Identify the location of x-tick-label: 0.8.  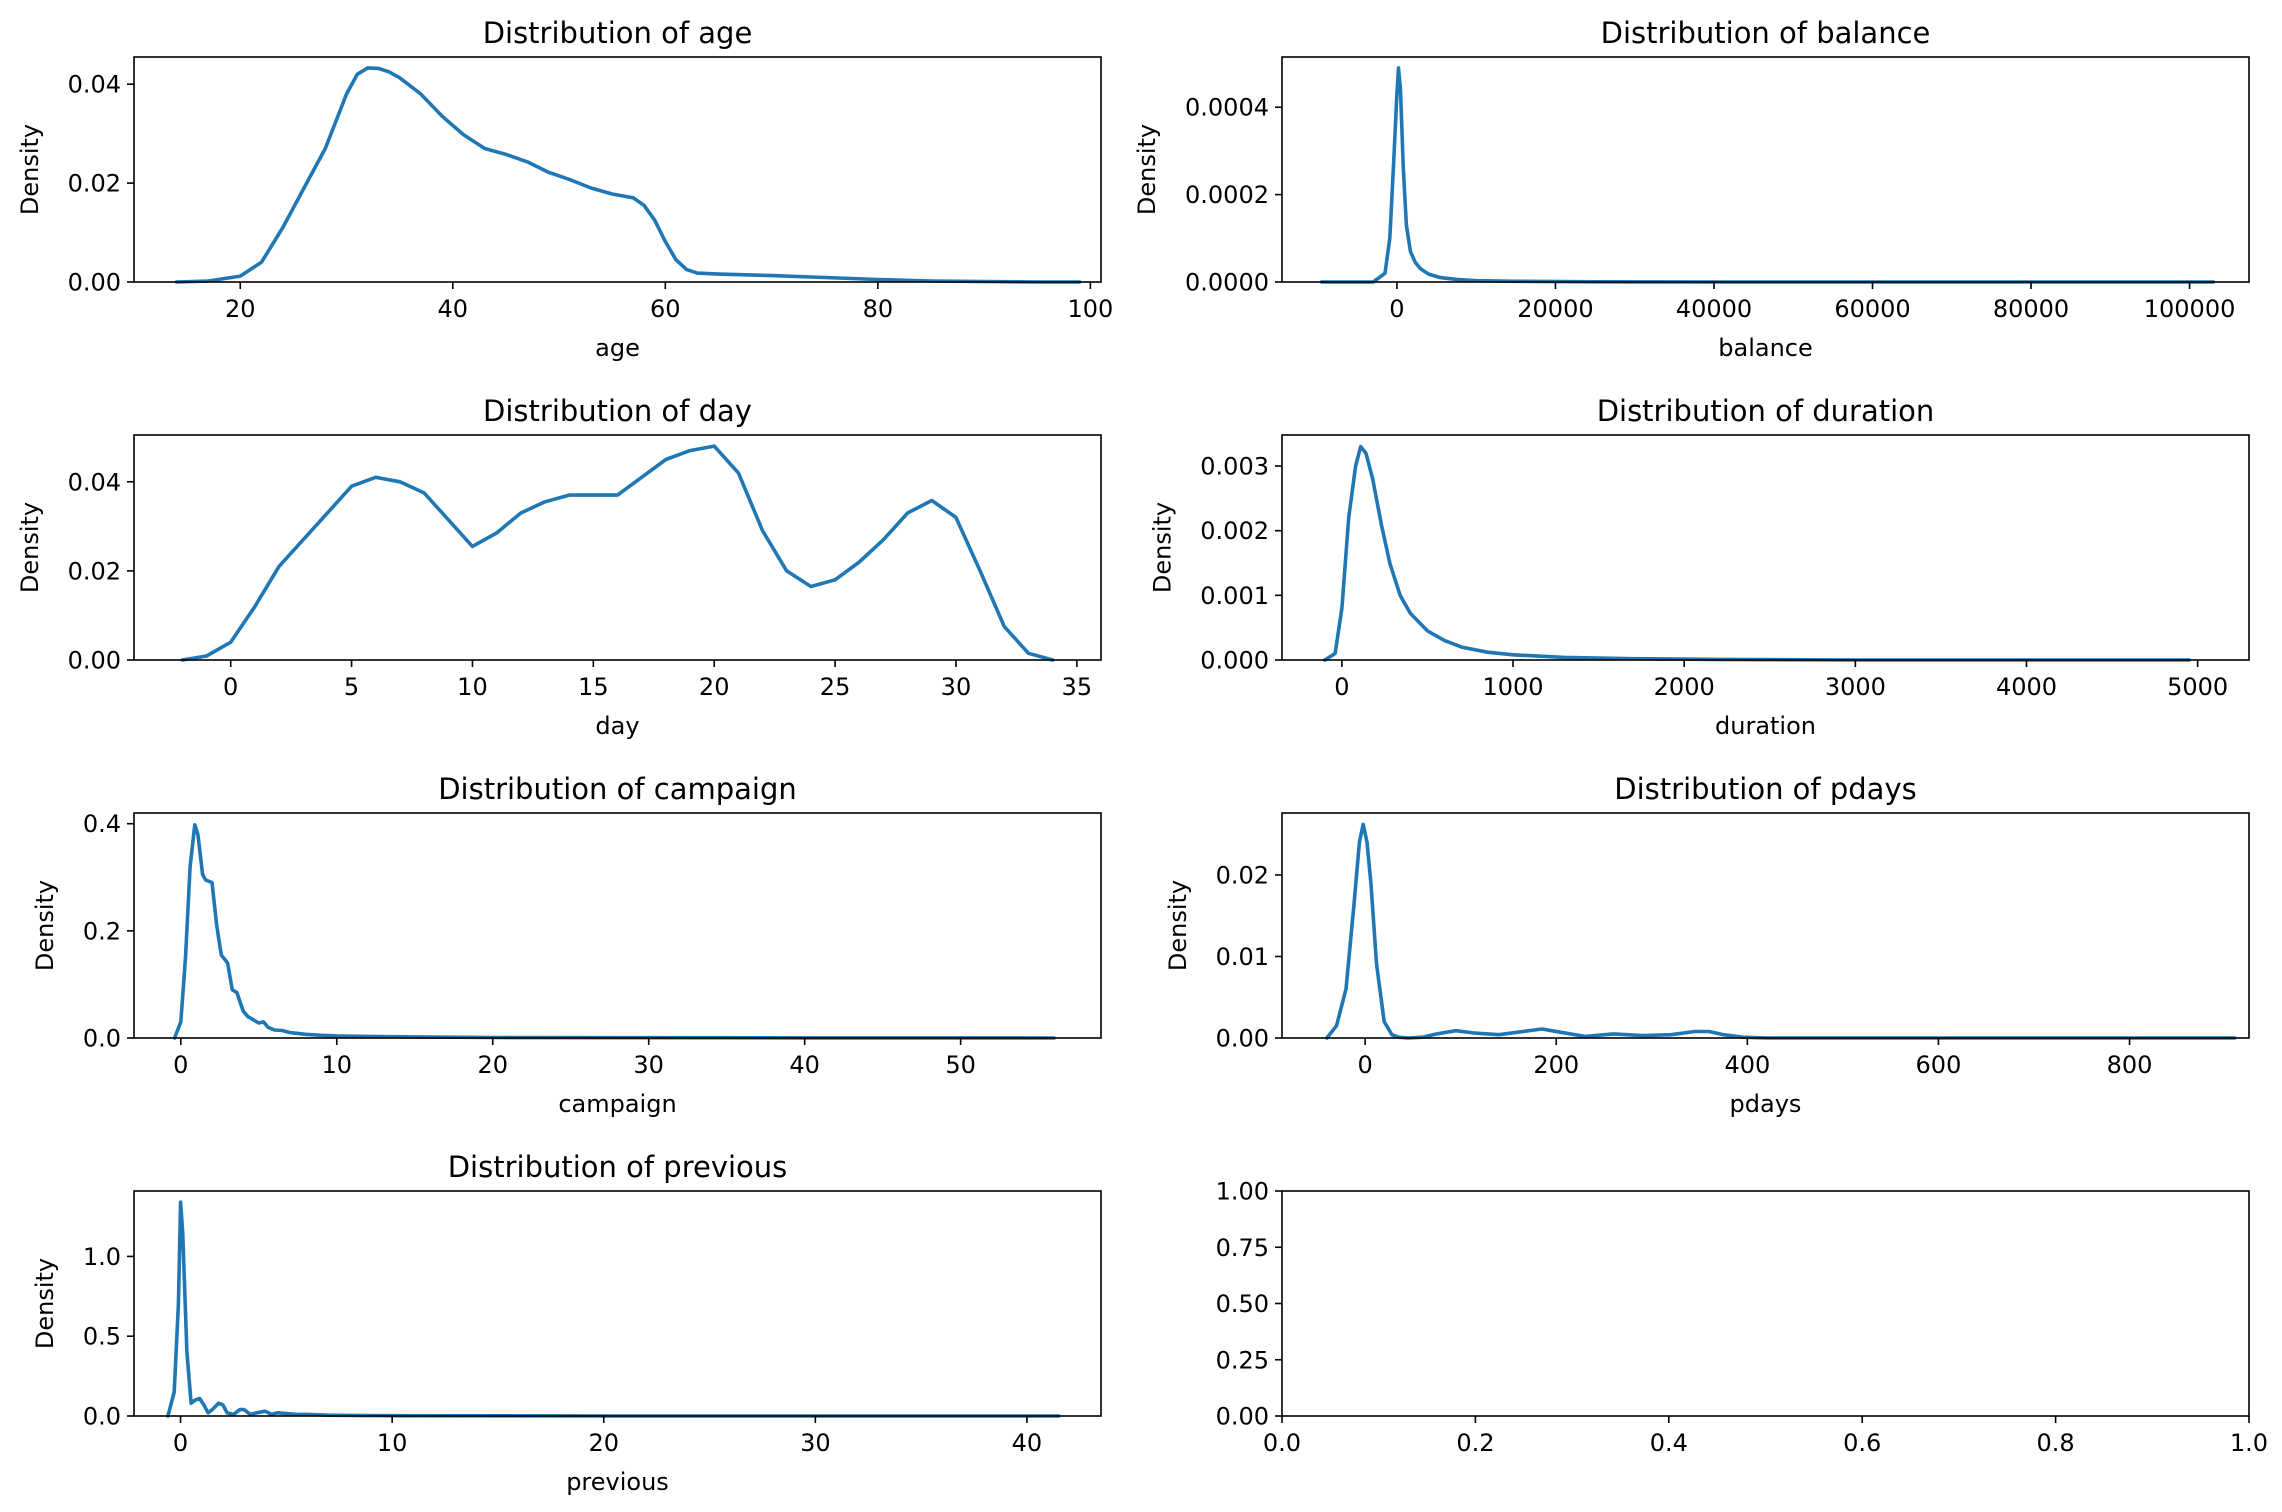
(2056, 1443).